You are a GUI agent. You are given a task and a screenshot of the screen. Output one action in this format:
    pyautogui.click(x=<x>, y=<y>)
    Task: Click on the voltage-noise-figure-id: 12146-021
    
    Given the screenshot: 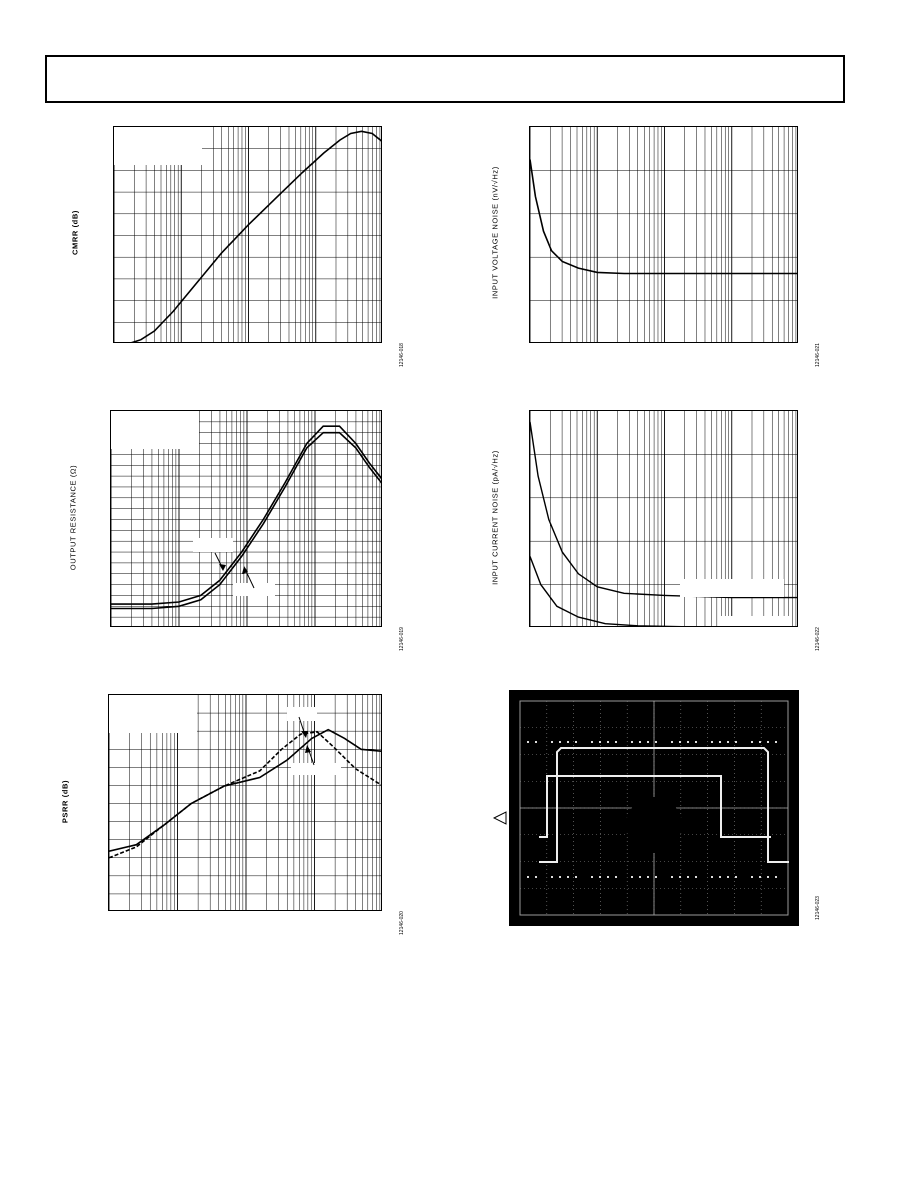 What is the action you would take?
    pyautogui.click(x=818, y=355)
    